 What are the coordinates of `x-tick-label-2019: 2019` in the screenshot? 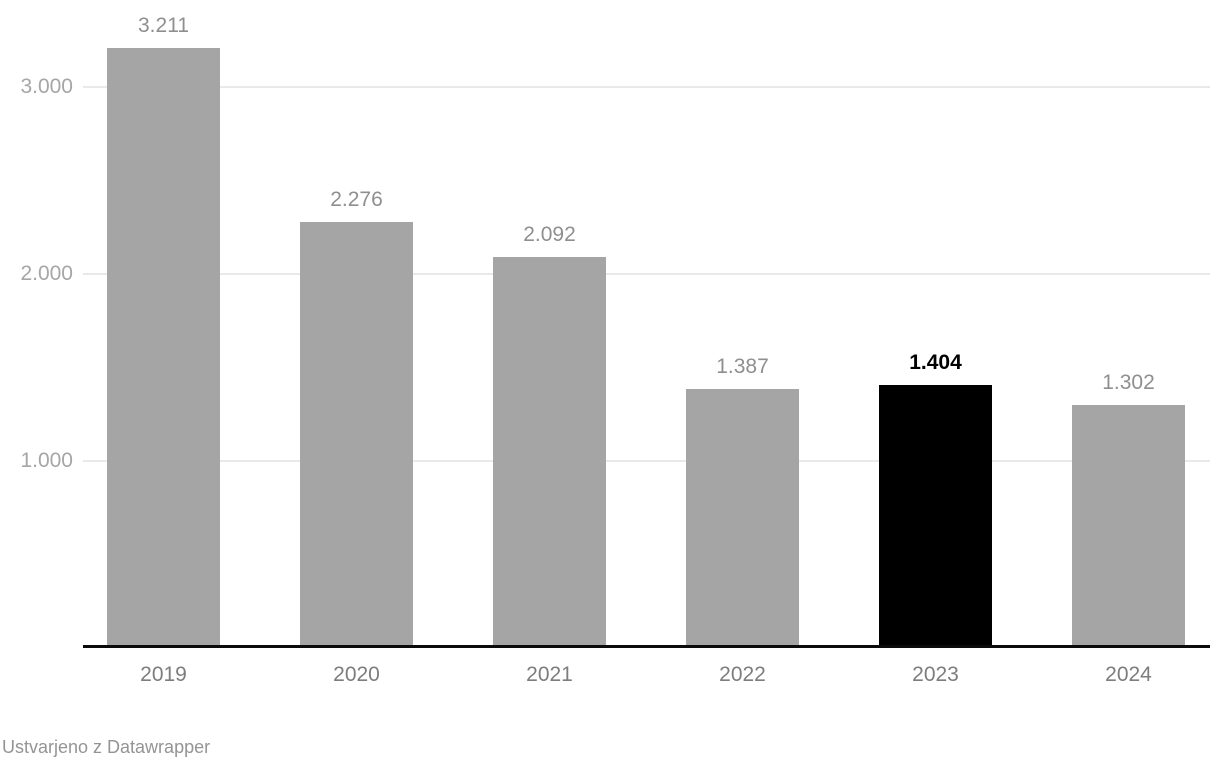 It's located at (163, 674).